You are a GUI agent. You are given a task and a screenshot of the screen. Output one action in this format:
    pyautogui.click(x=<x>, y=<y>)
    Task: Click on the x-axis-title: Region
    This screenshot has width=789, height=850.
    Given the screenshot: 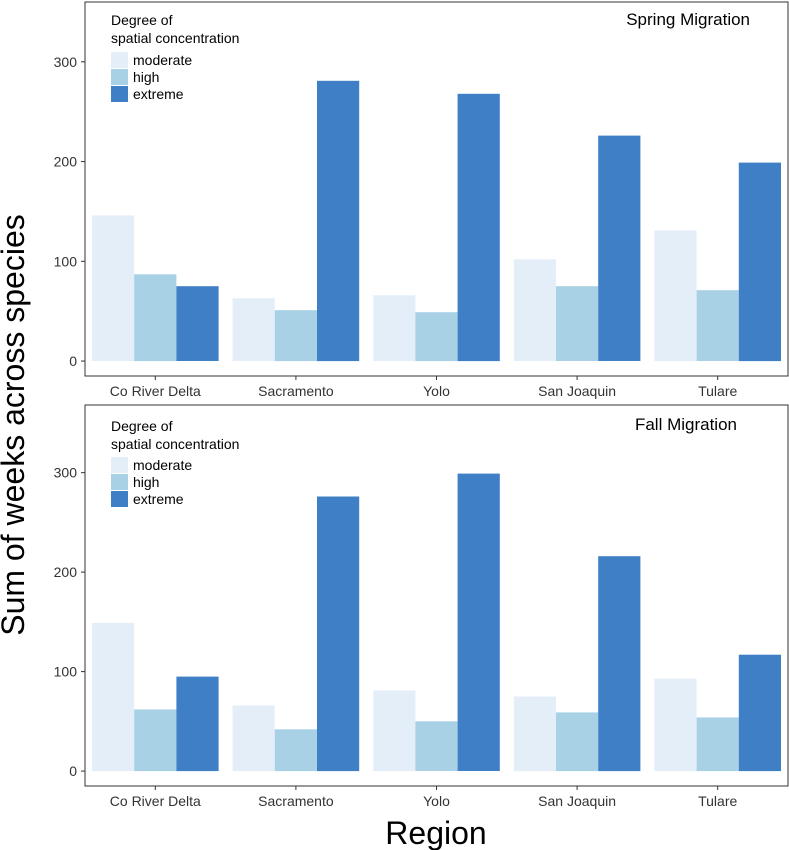 What is the action you would take?
    pyautogui.click(x=435, y=832)
    